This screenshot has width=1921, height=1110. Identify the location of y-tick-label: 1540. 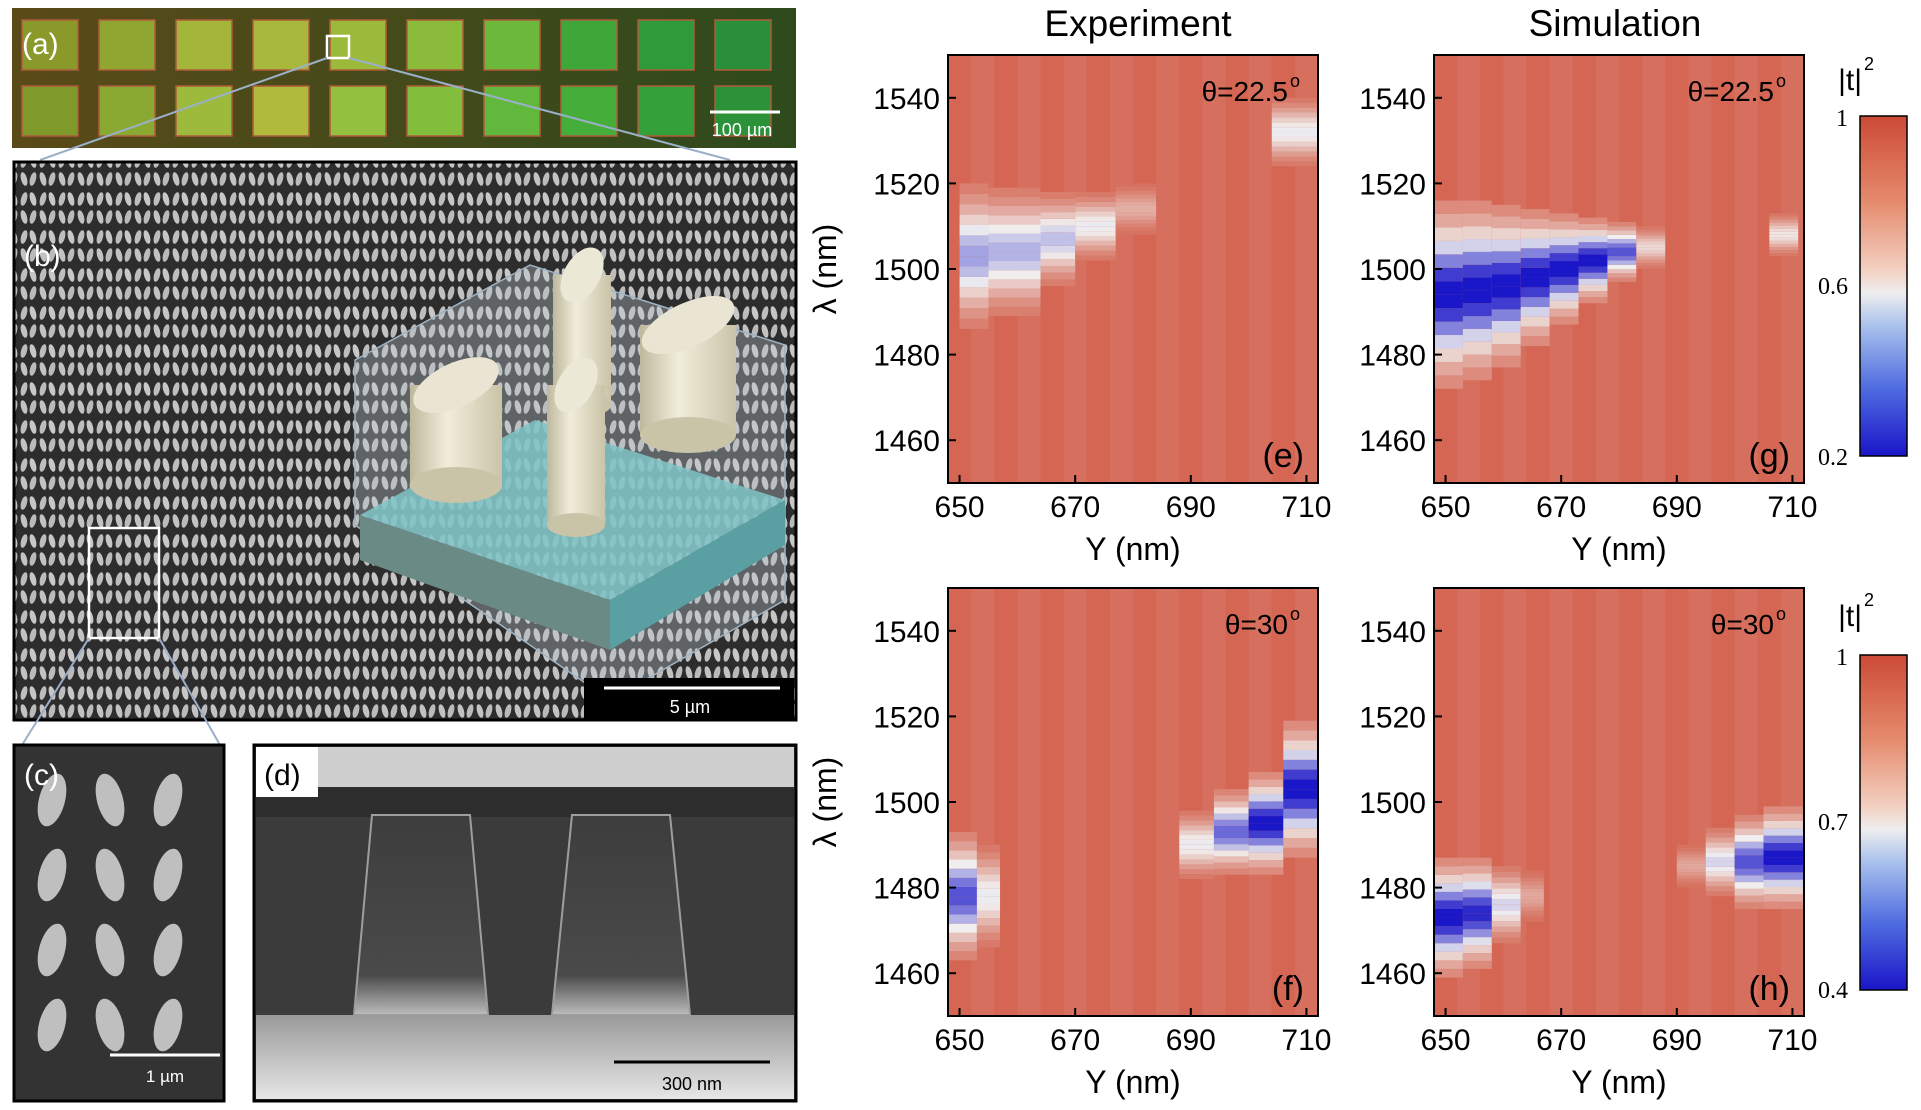
(1392, 632).